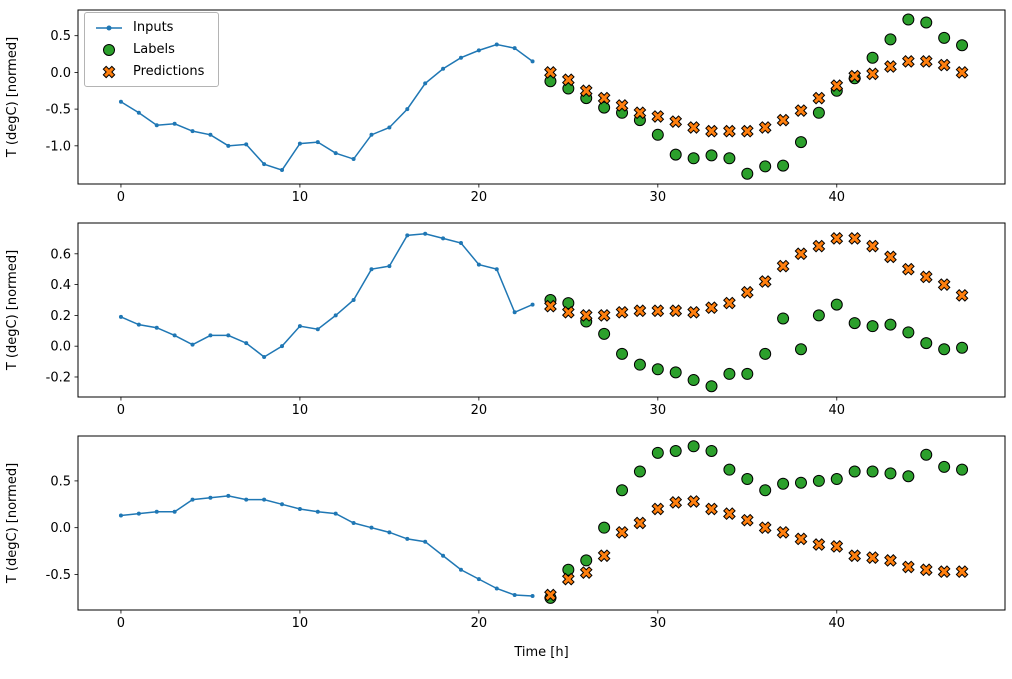  What do you see at coordinates (149, 27) in the screenshot?
I see `legend-item-inputs: Inputs` at bounding box center [149, 27].